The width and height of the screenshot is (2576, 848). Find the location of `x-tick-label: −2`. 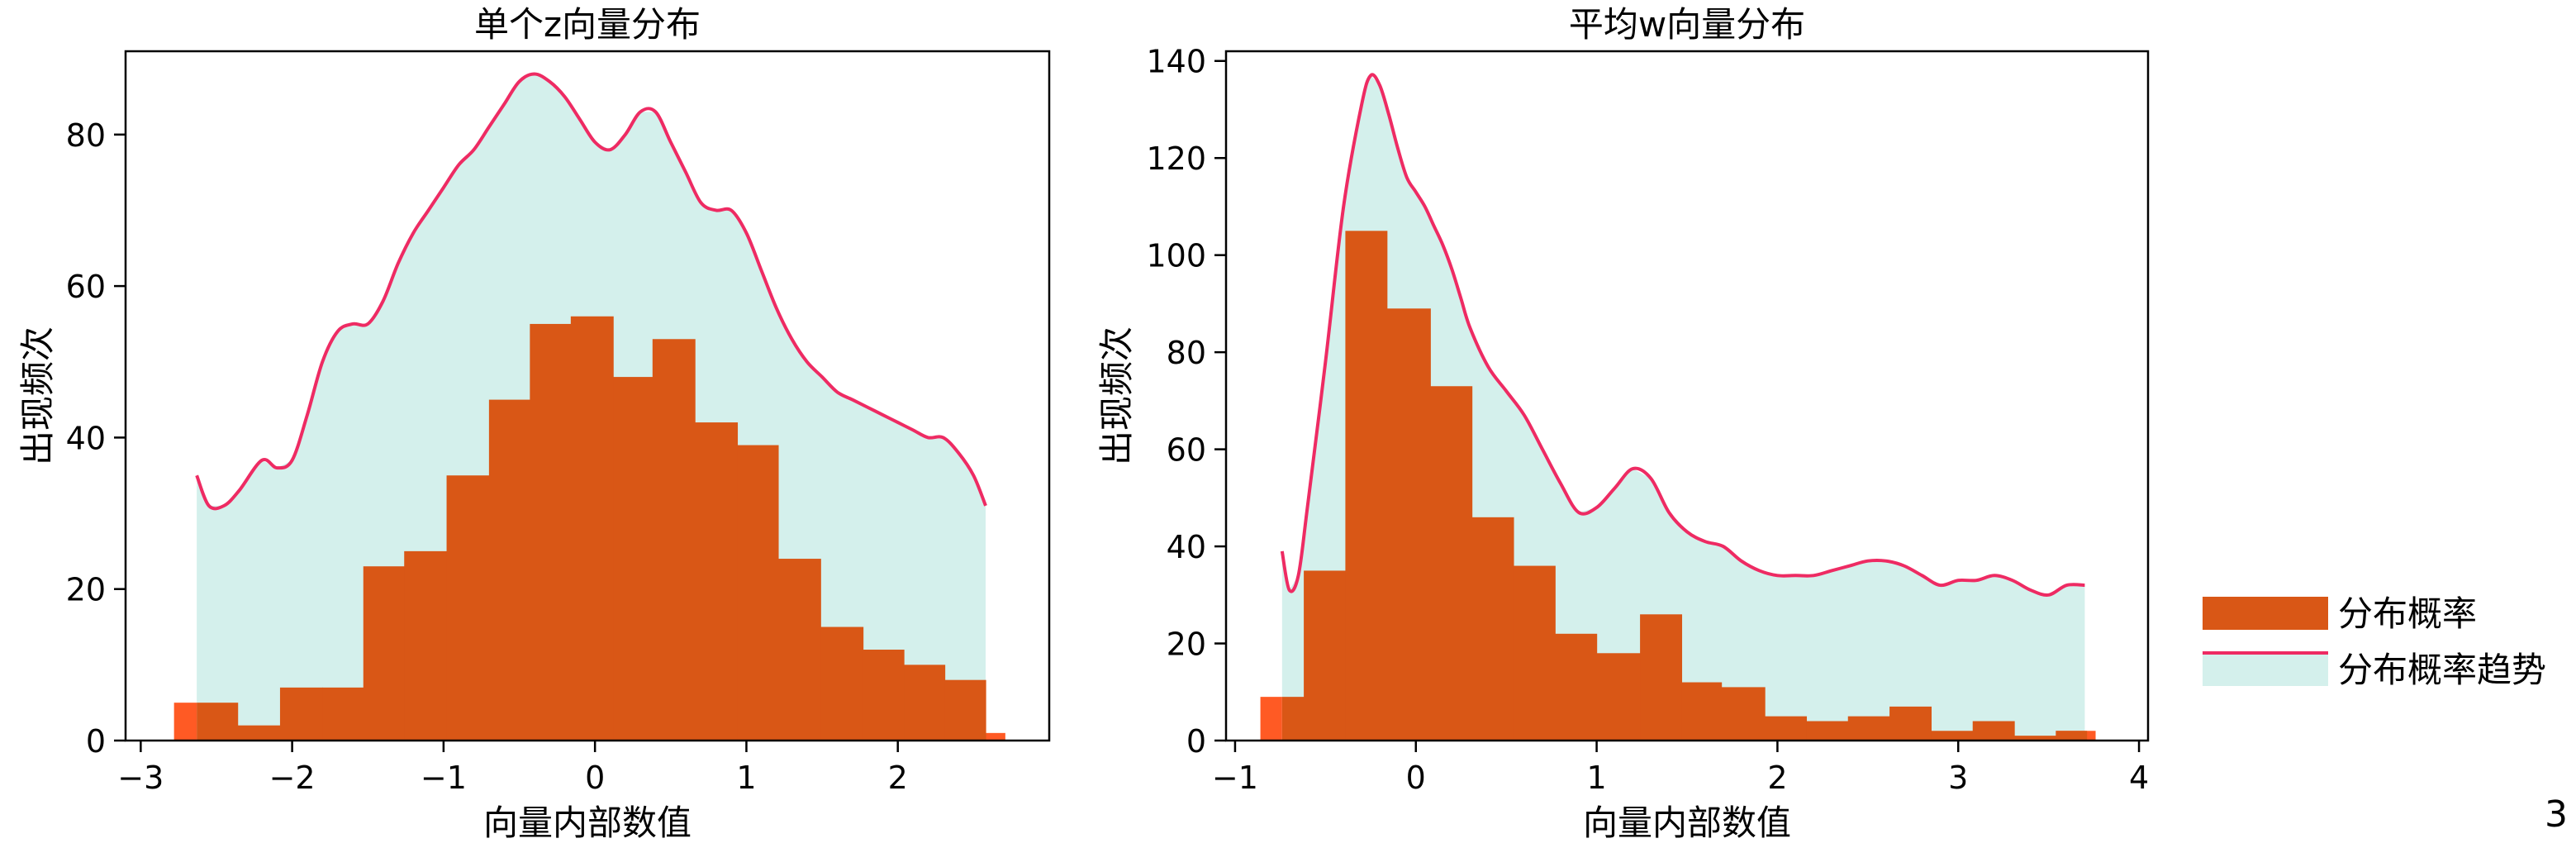

x-tick-label: −2 is located at coordinates (292, 778).